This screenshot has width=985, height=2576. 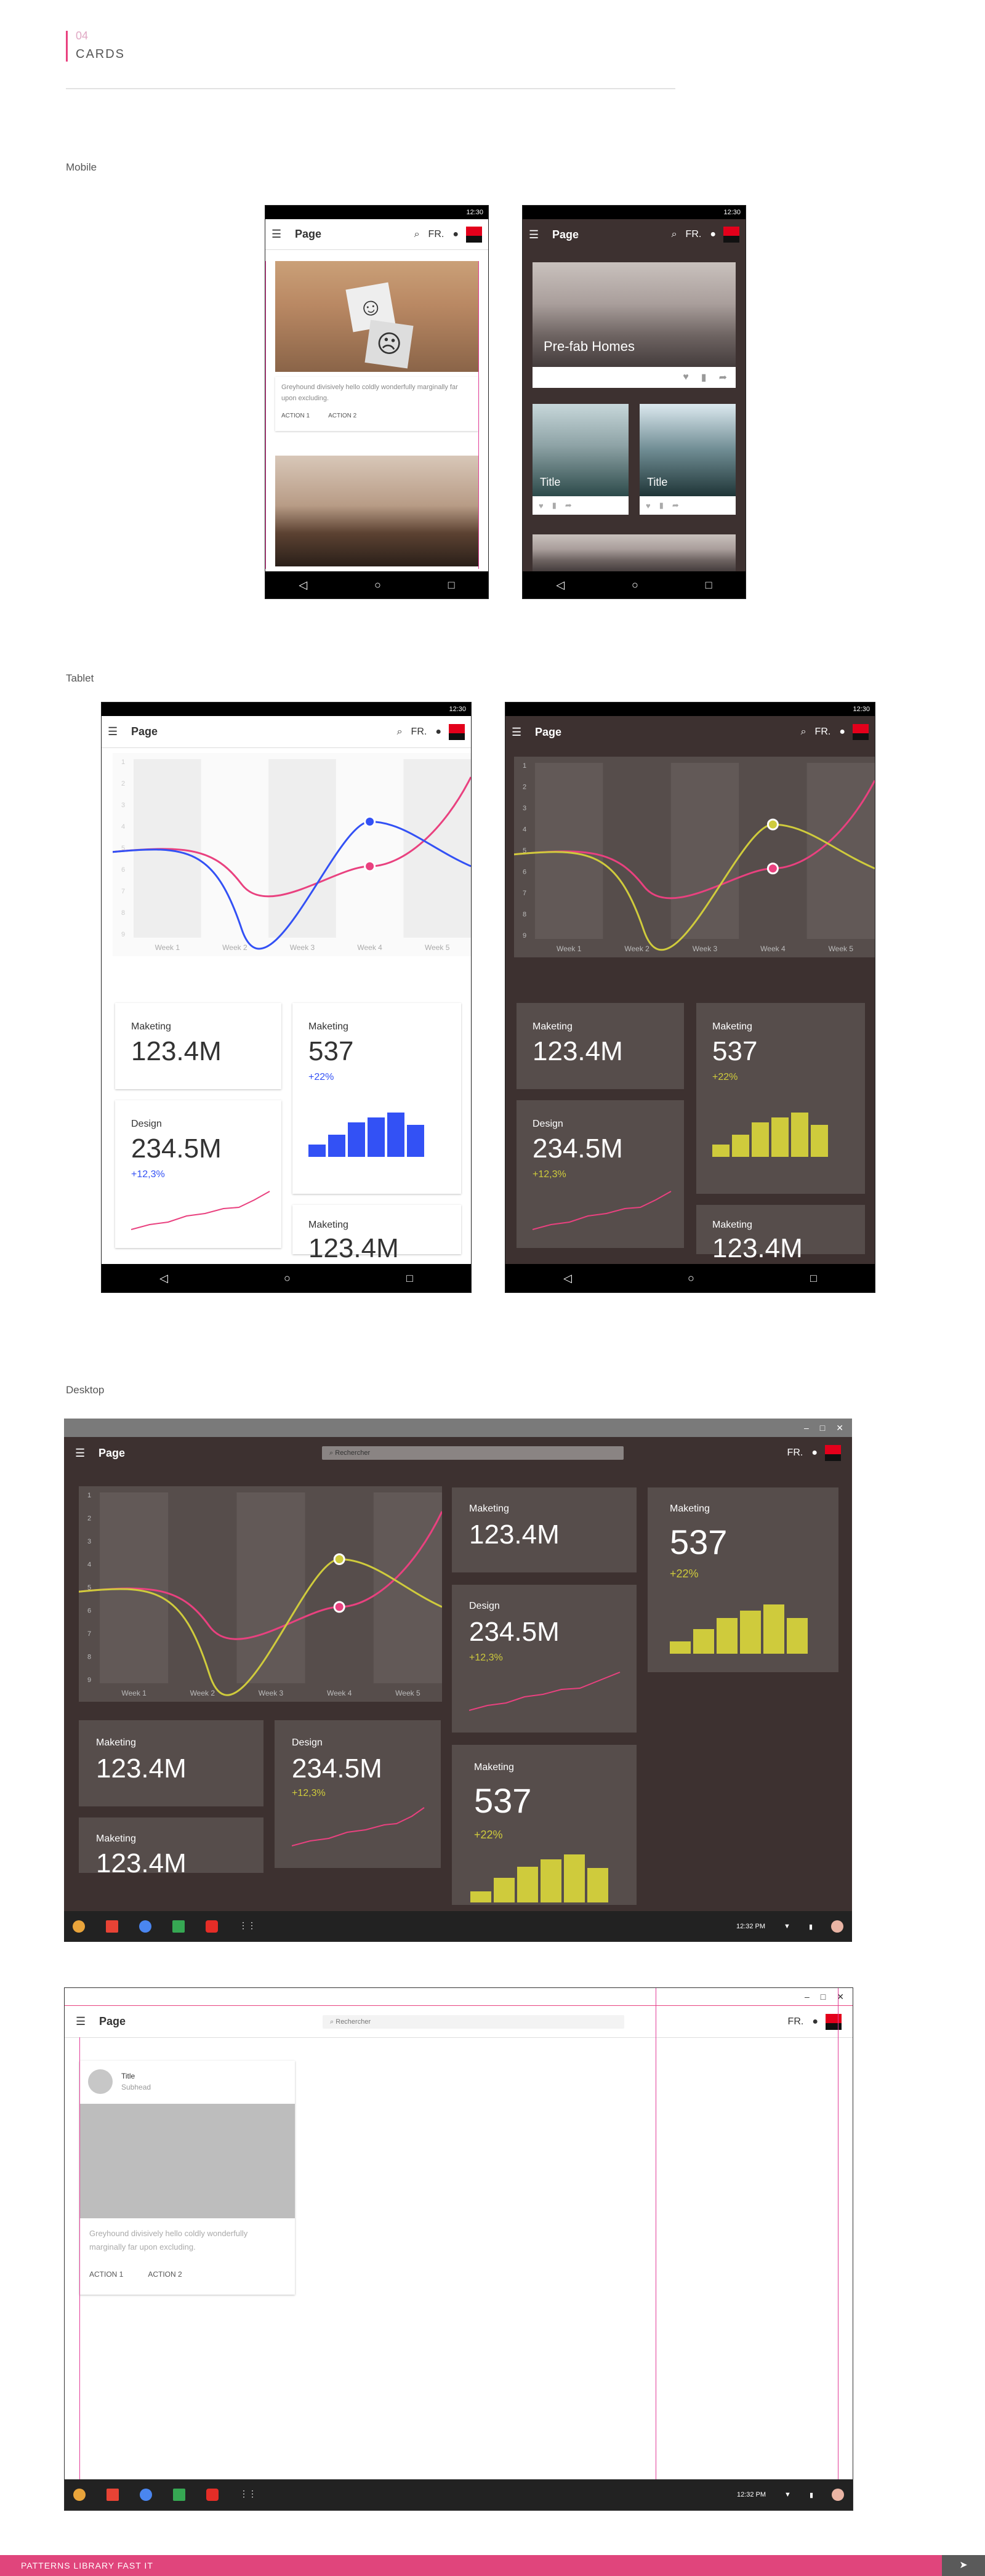 I want to click on data-point, so click(x=339, y=1559).